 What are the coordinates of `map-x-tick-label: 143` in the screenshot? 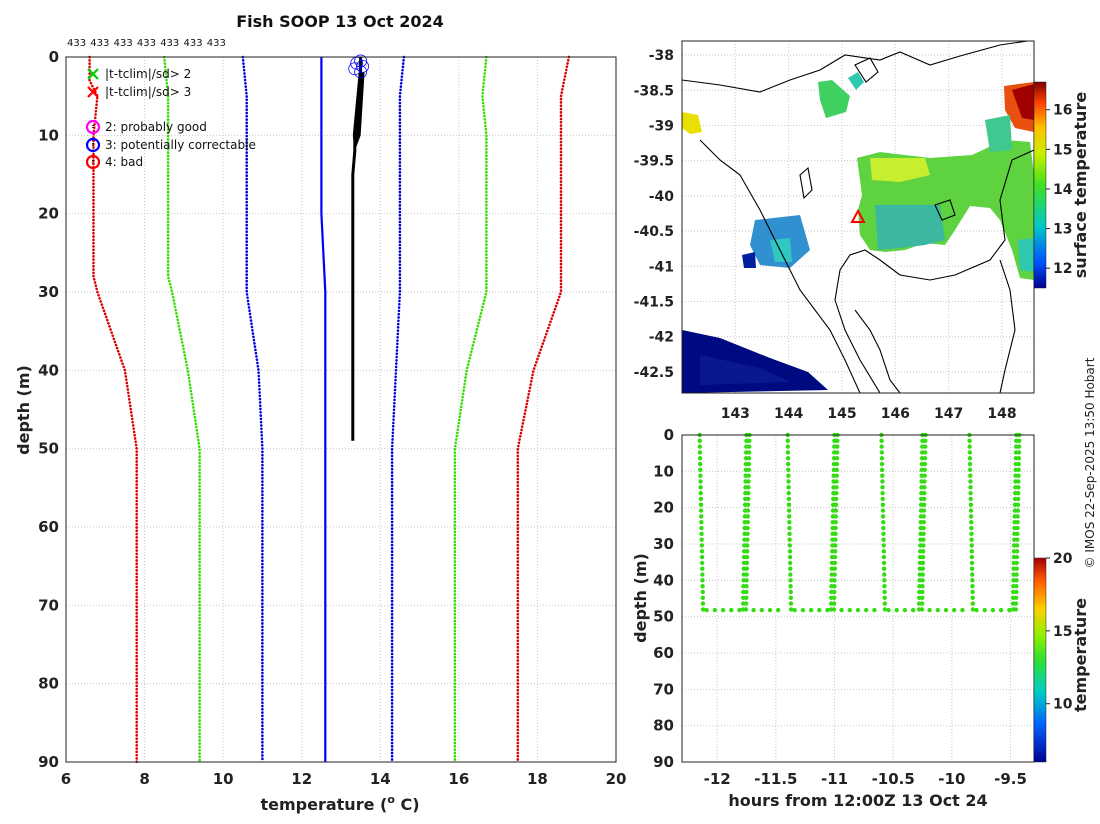 It's located at (735, 414).